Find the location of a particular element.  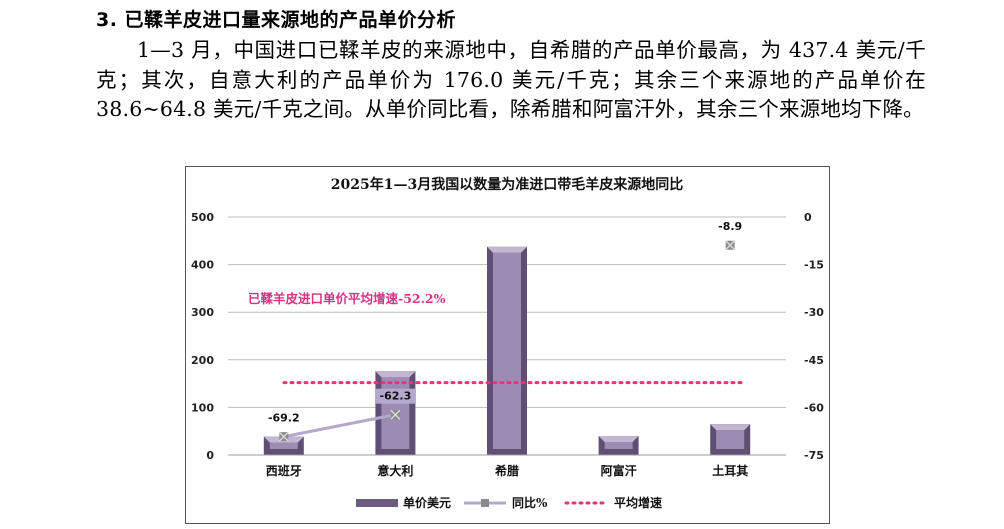

right-axis-tick-label: -15 is located at coordinates (814, 265).